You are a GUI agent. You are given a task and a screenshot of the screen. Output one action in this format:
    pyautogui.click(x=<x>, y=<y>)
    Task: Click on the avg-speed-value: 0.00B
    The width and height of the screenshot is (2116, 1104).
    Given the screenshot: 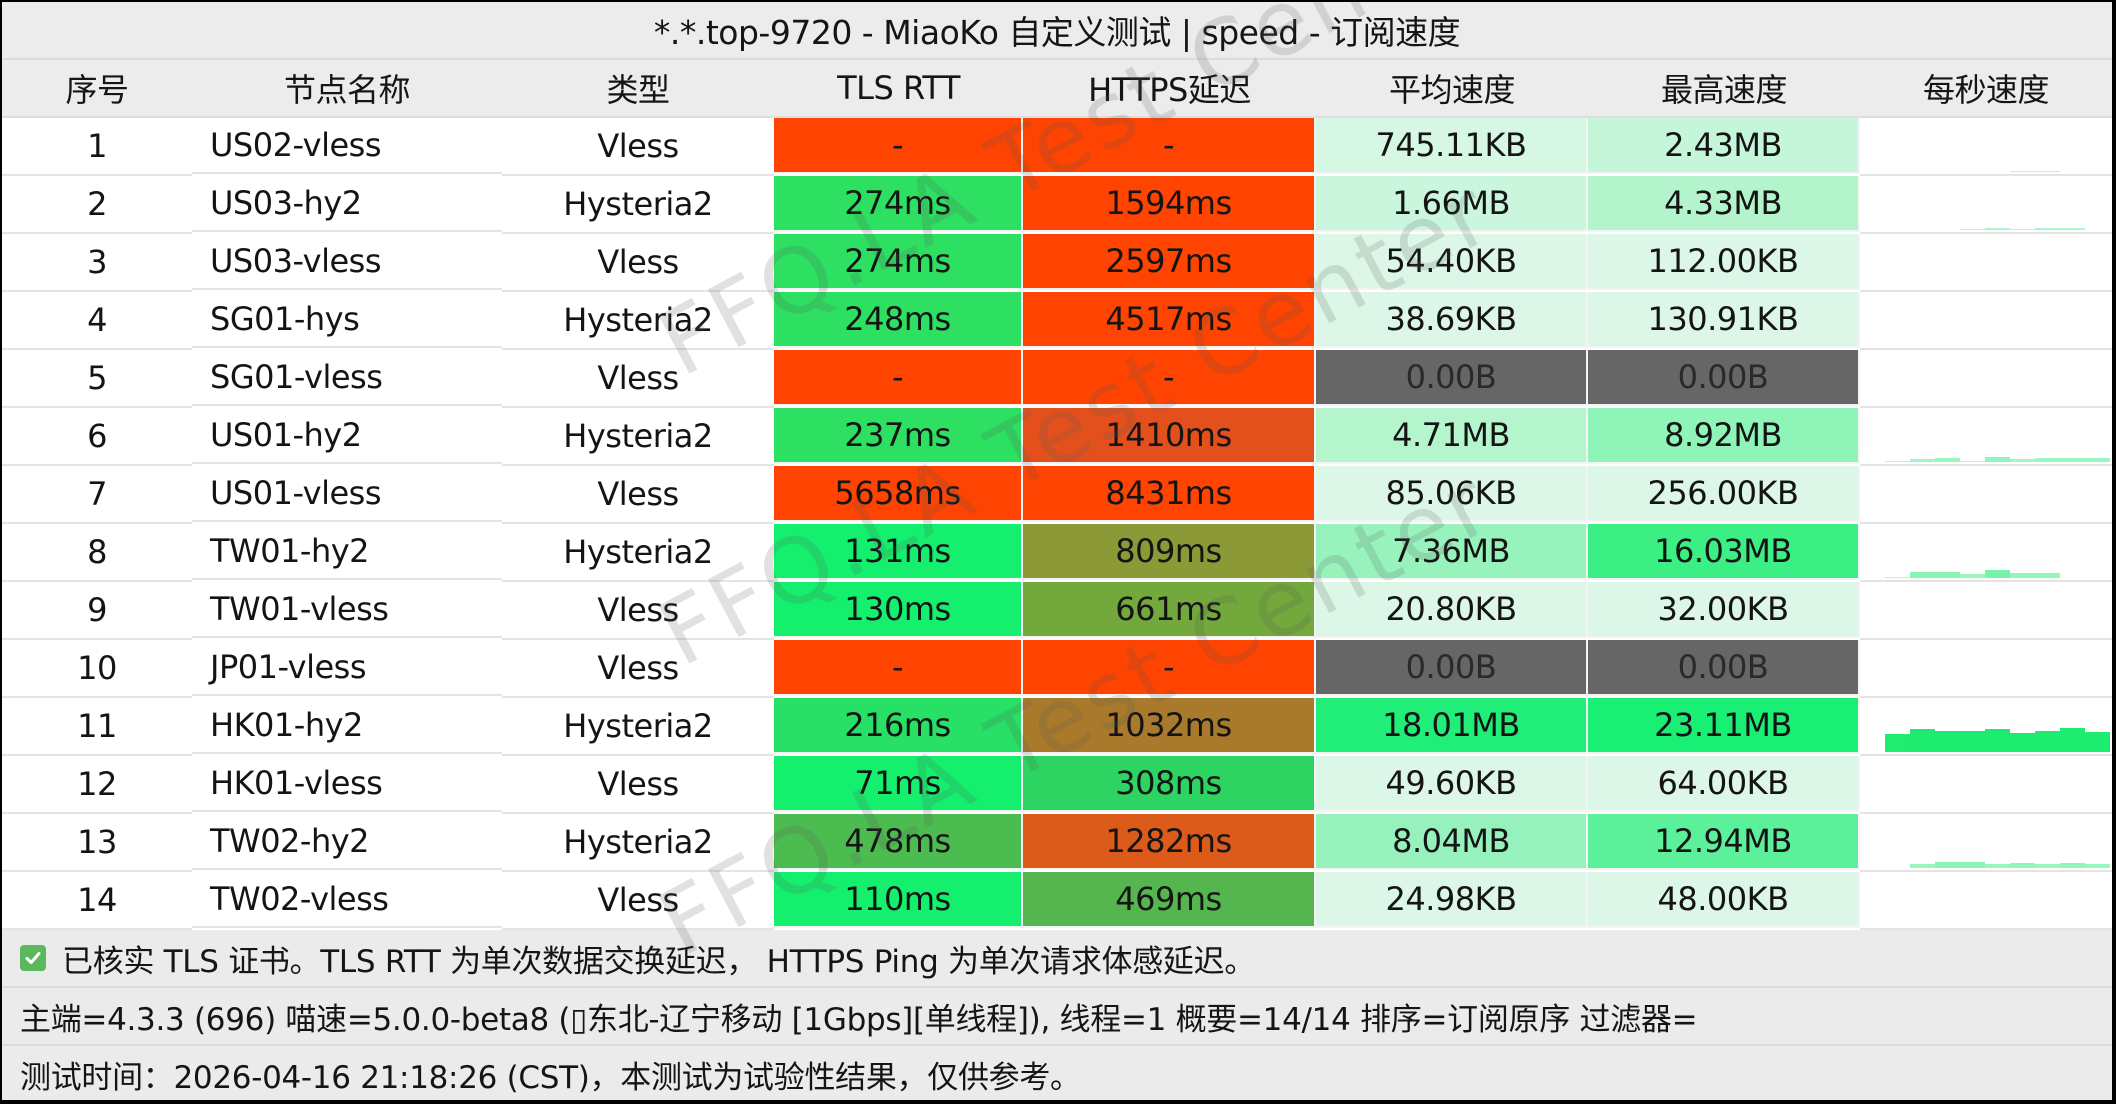 What is the action you would take?
    pyautogui.click(x=1452, y=668)
    